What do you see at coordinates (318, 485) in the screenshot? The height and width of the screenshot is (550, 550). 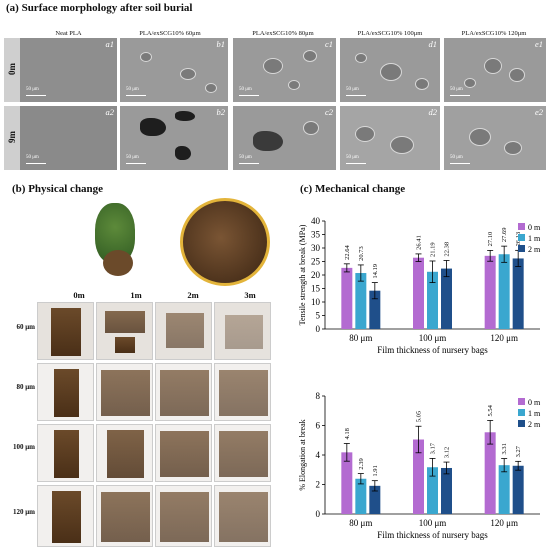 I see `y-tick-label: 2` at bounding box center [318, 485].